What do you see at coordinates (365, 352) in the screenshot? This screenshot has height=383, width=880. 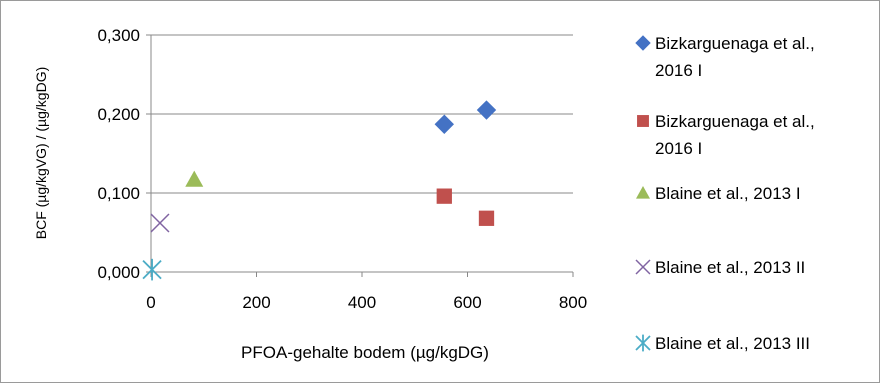 I see `x-axis-title: PFOA-gehalte bodem (µg/kgDG)` at bounding box center [365, 352].